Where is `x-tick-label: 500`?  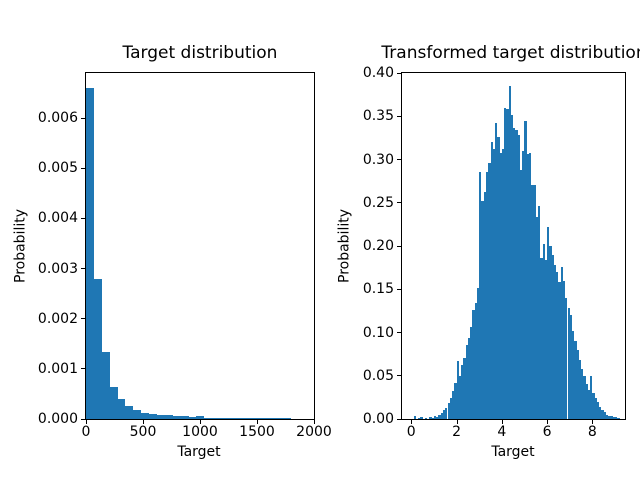 x-tick-label: 500 is located at coordinates (143, 432).